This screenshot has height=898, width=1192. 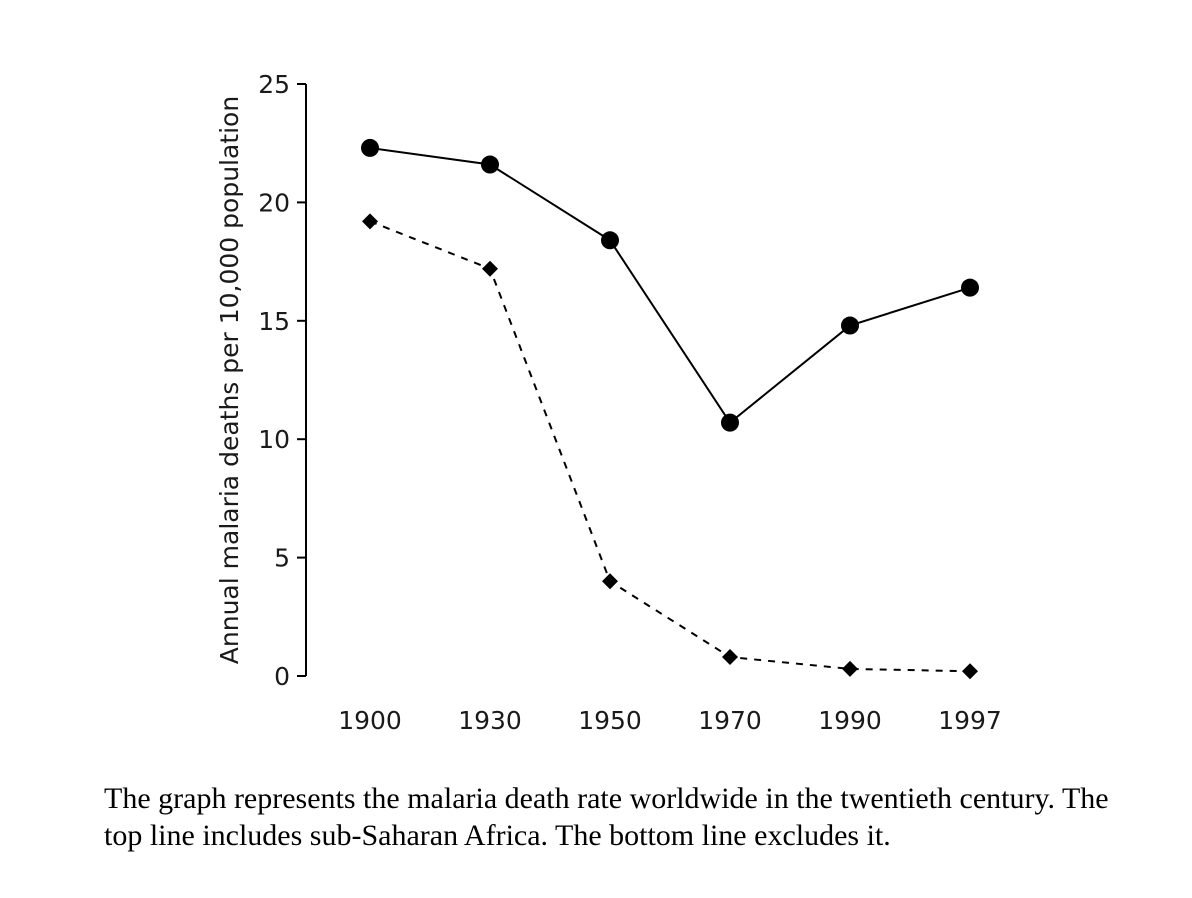 I want to click on y-tick-label: 25, so click(x=274, y=84).